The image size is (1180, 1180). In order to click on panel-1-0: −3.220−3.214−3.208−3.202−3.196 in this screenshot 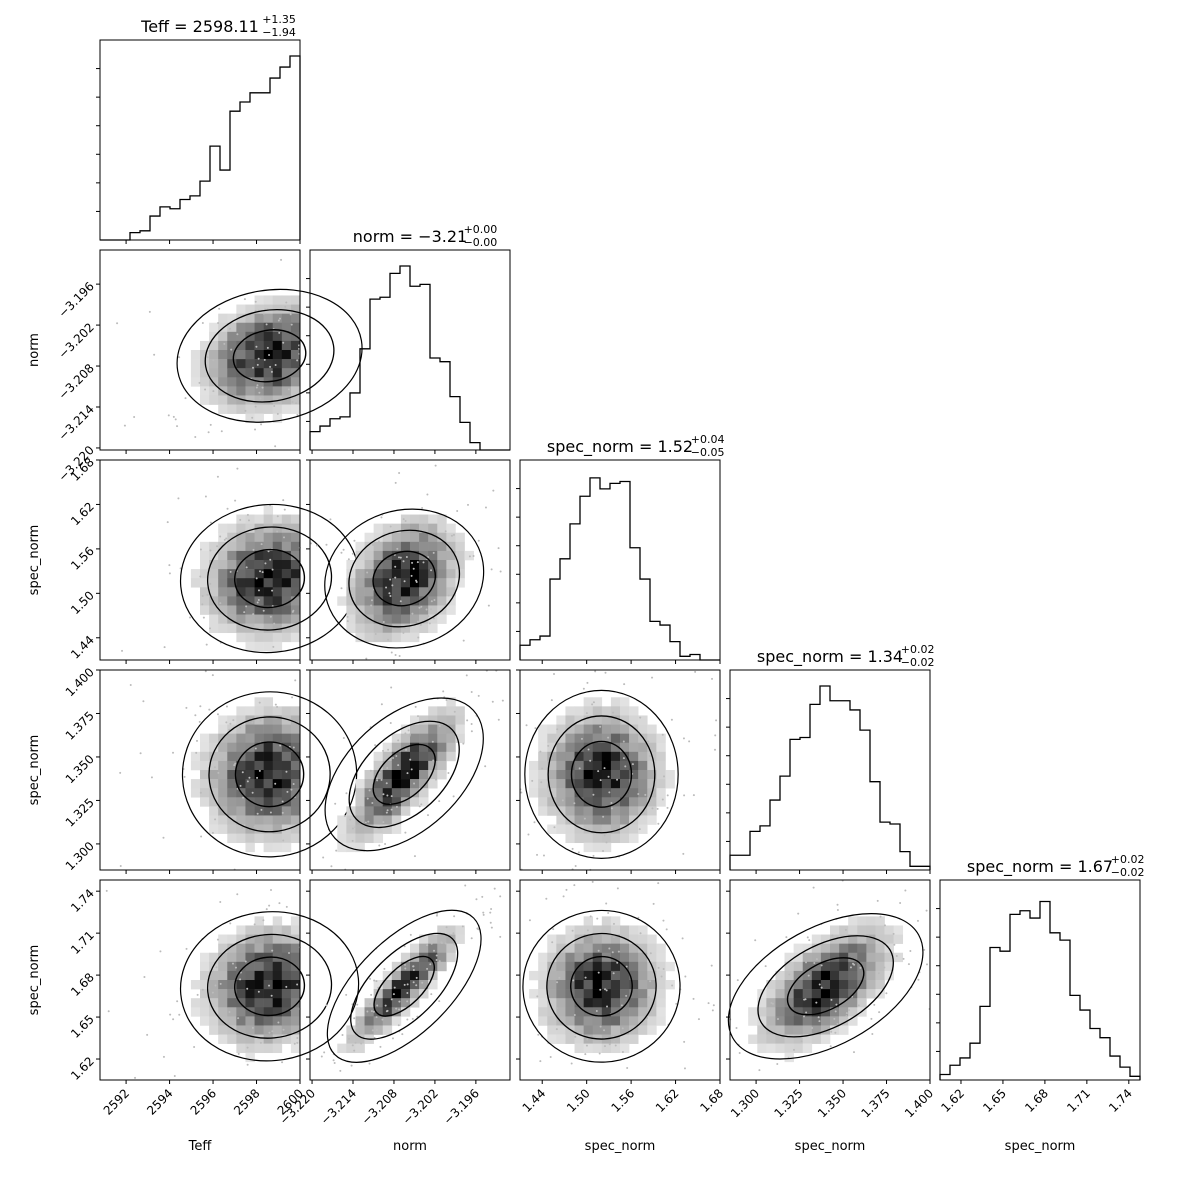, I will do `click(209, 366)`.